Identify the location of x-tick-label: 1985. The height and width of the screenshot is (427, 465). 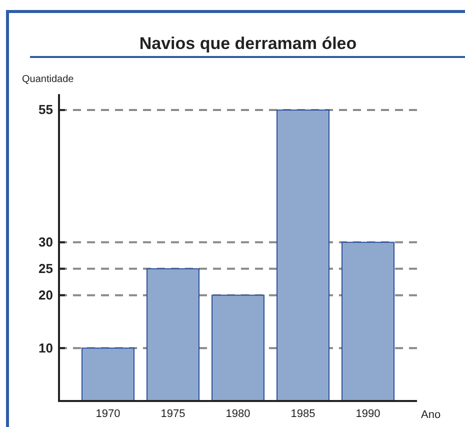
(303, 414).